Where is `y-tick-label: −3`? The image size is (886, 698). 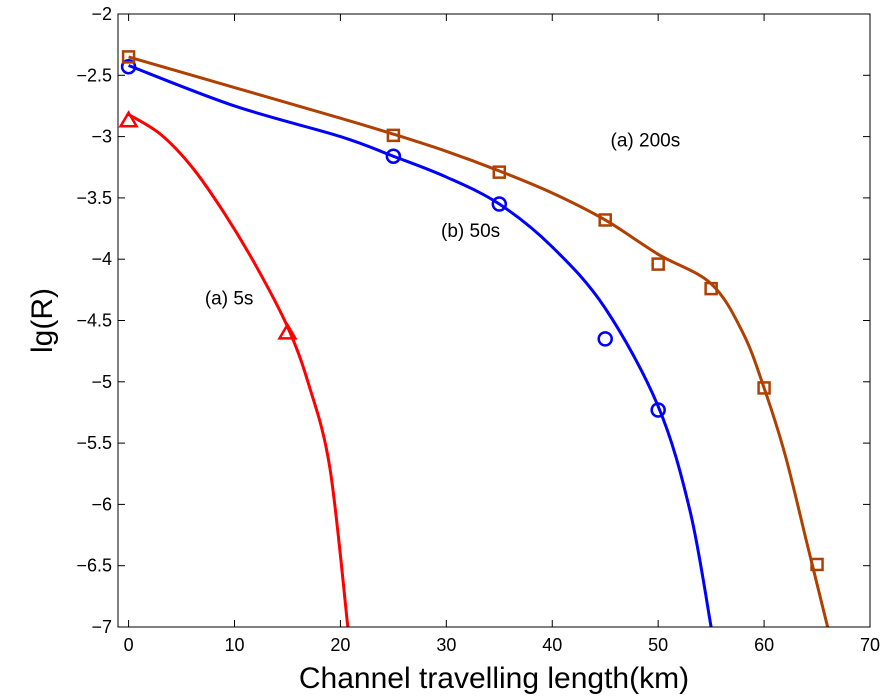 y-tick-label: −3 is located at coordinates (101, 137).